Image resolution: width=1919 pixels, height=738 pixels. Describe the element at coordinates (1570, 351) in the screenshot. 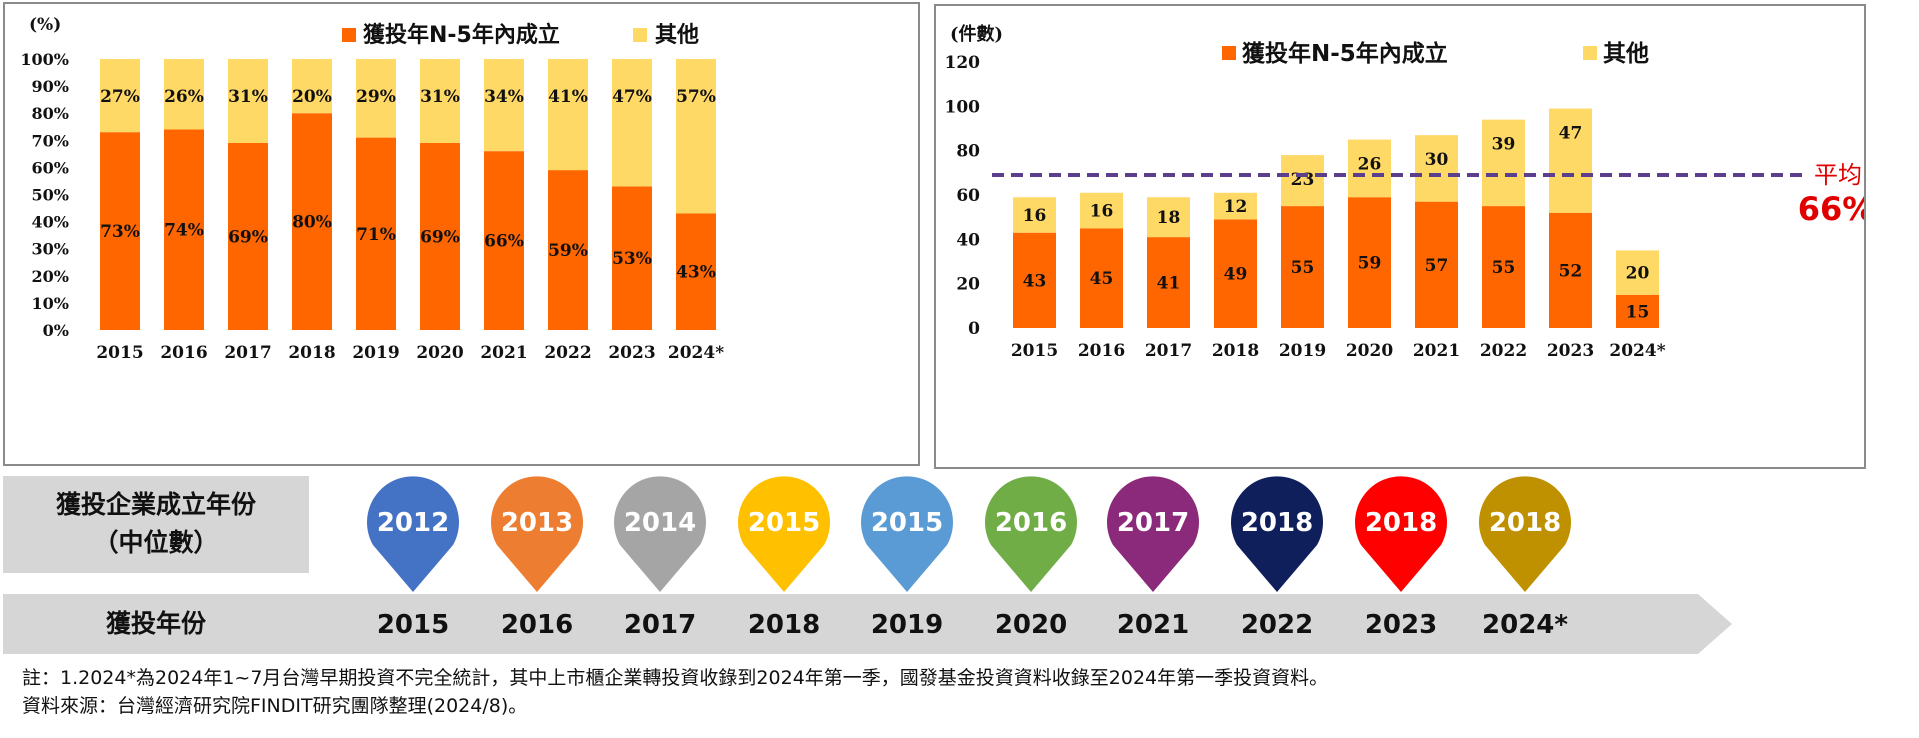

I see `right-x-tick-label: 2023` at that location.